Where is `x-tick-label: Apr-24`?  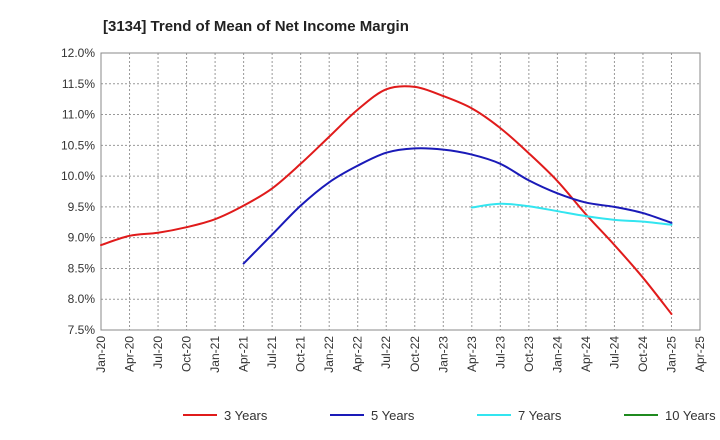
x-tick-label: Apr-24 is located at coordinates (586, 354).